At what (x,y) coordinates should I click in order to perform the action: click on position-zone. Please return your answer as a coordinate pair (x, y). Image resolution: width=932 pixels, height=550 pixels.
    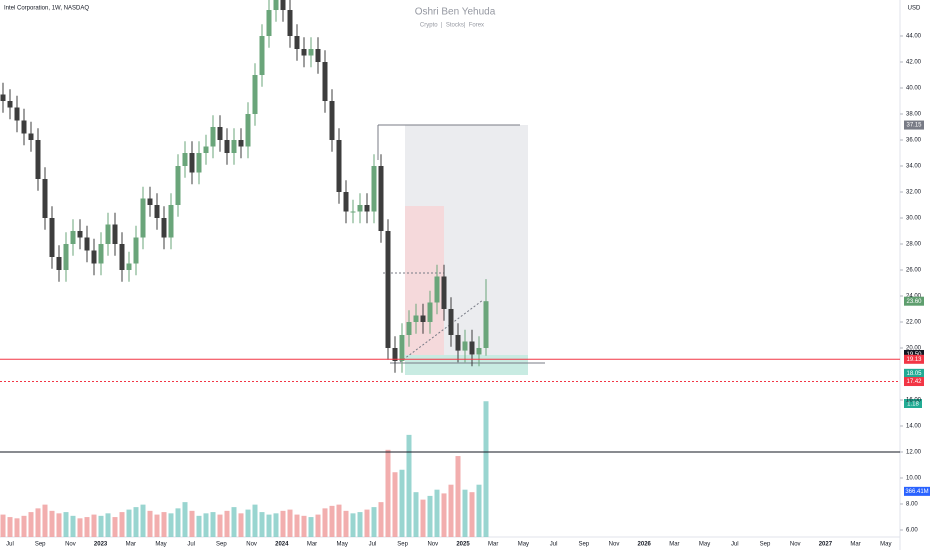
    Looking at the image, I should click on (466, 365).